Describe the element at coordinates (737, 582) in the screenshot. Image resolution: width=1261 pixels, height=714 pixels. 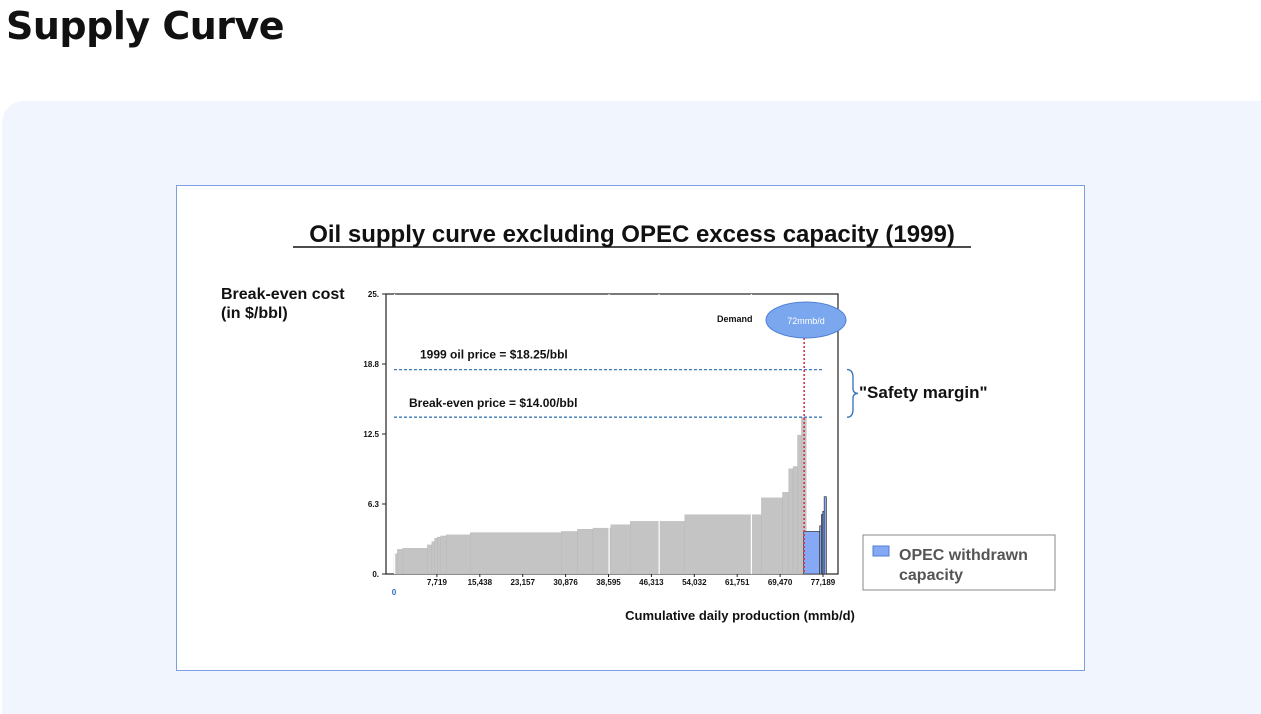
I see `x-tick-label-7: 61,751` at that location.